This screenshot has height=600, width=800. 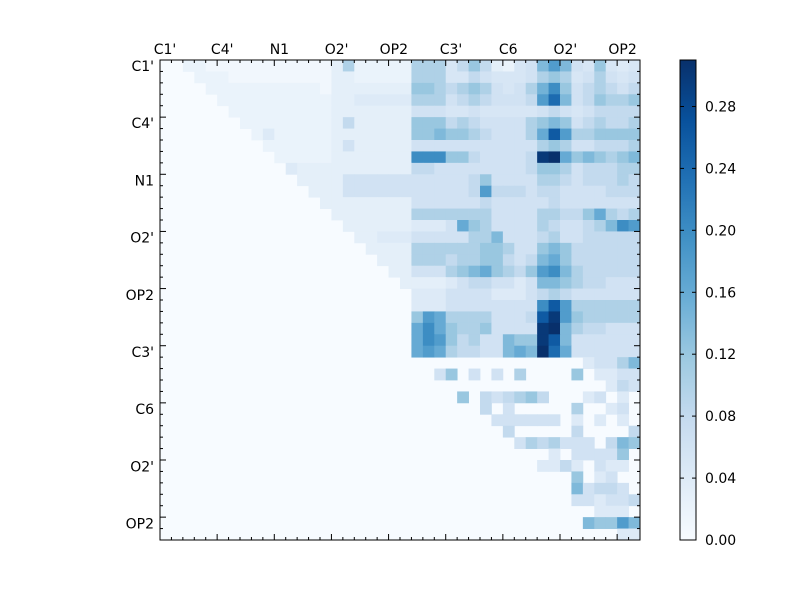 I want to click on x-tick-label: C4', so click(x=222, y=50).